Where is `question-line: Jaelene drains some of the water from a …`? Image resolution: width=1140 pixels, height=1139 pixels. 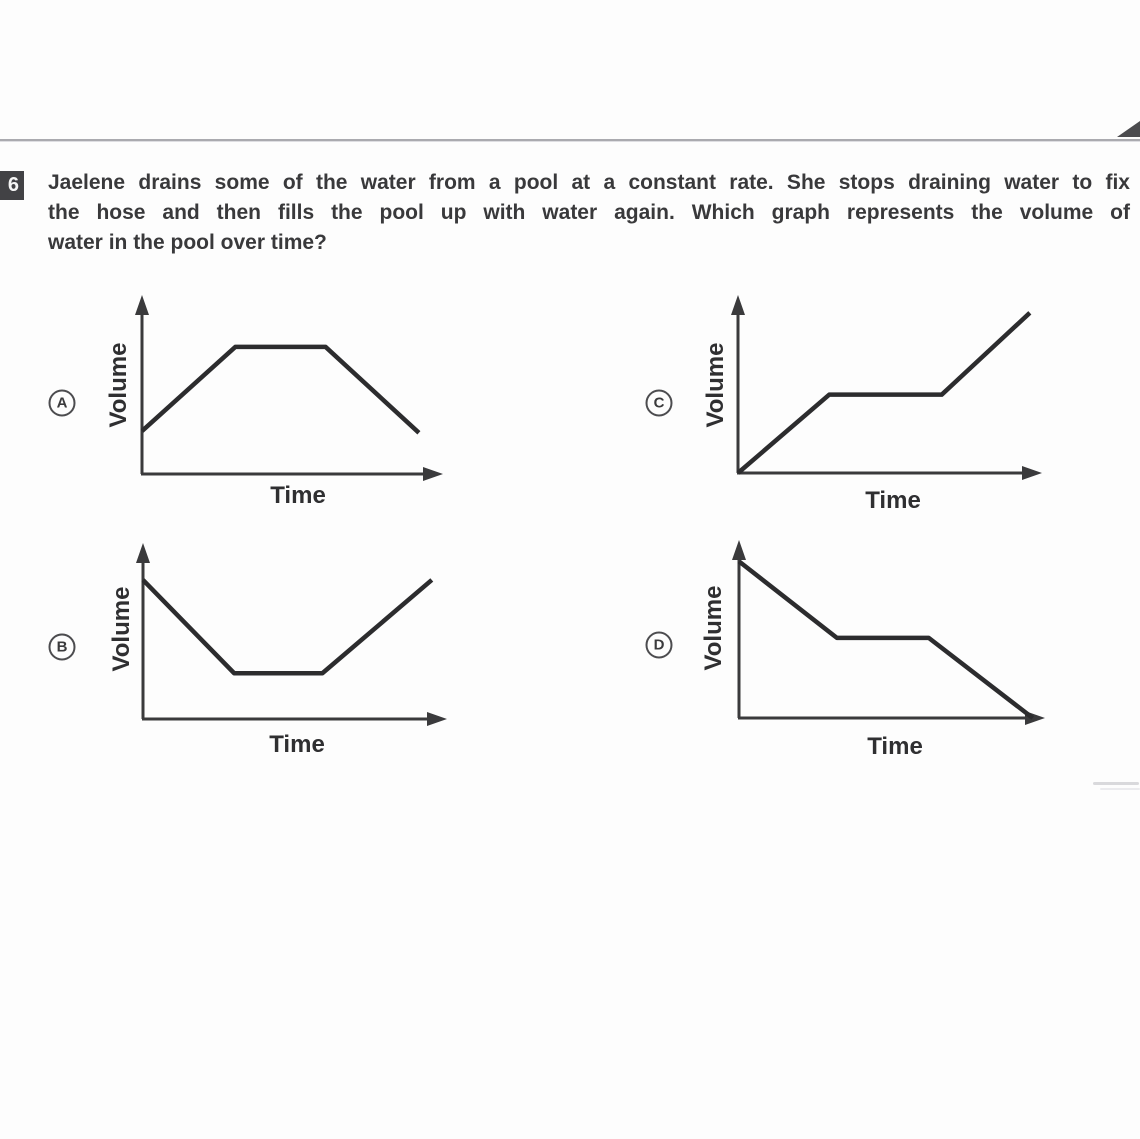
question-line: Jaelene drains some of the water from a … is located at coordinates (589, 182).